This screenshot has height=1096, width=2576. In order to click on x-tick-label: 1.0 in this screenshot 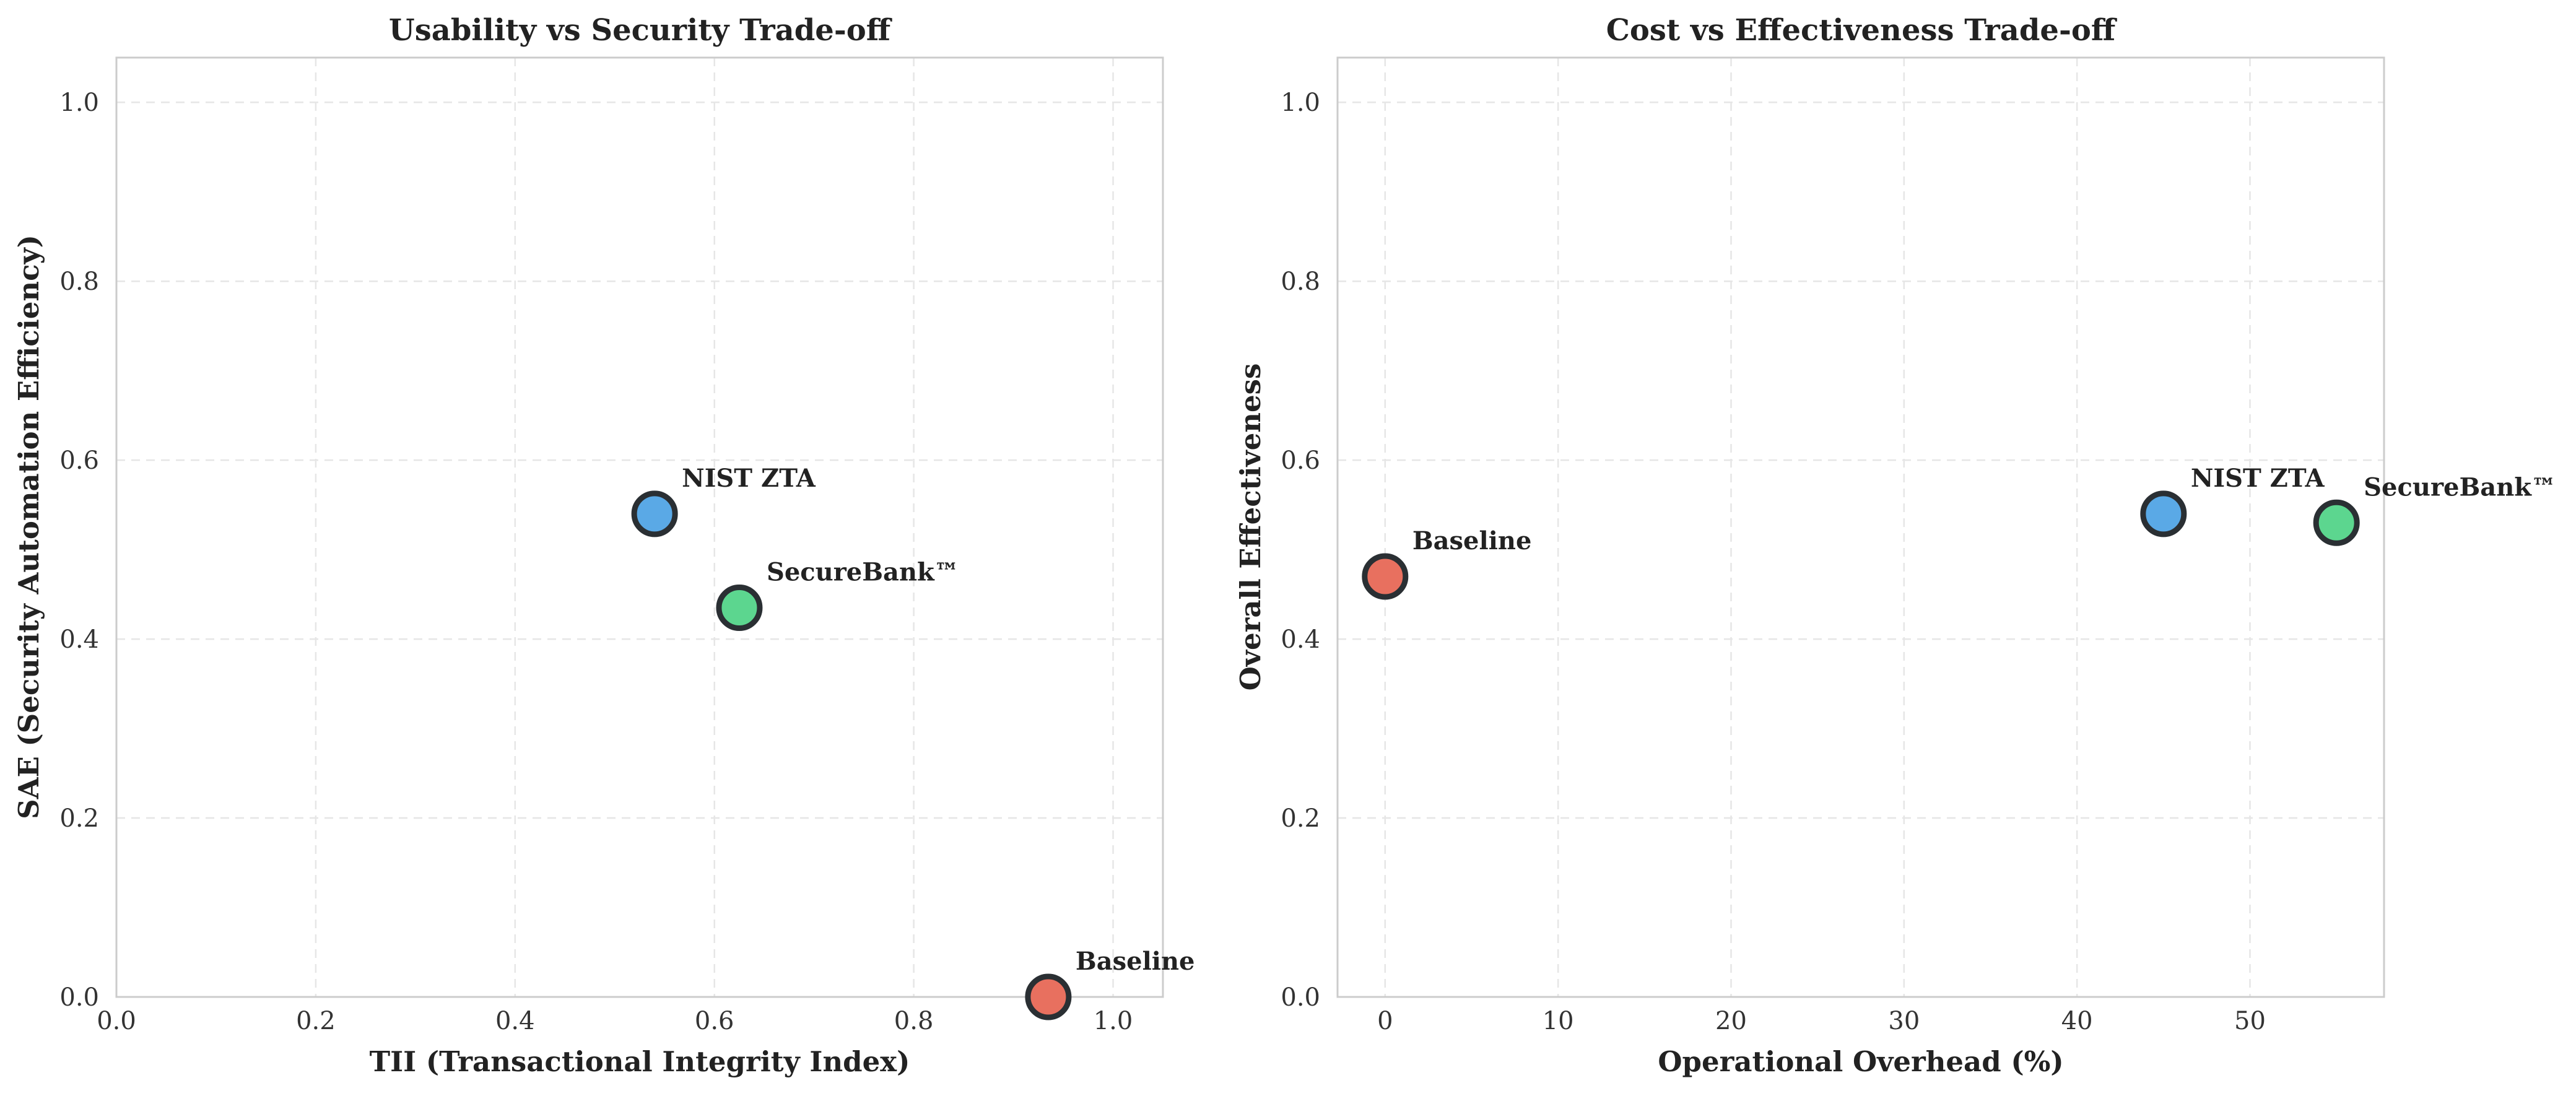, I will do `click(1113, 1021)`.